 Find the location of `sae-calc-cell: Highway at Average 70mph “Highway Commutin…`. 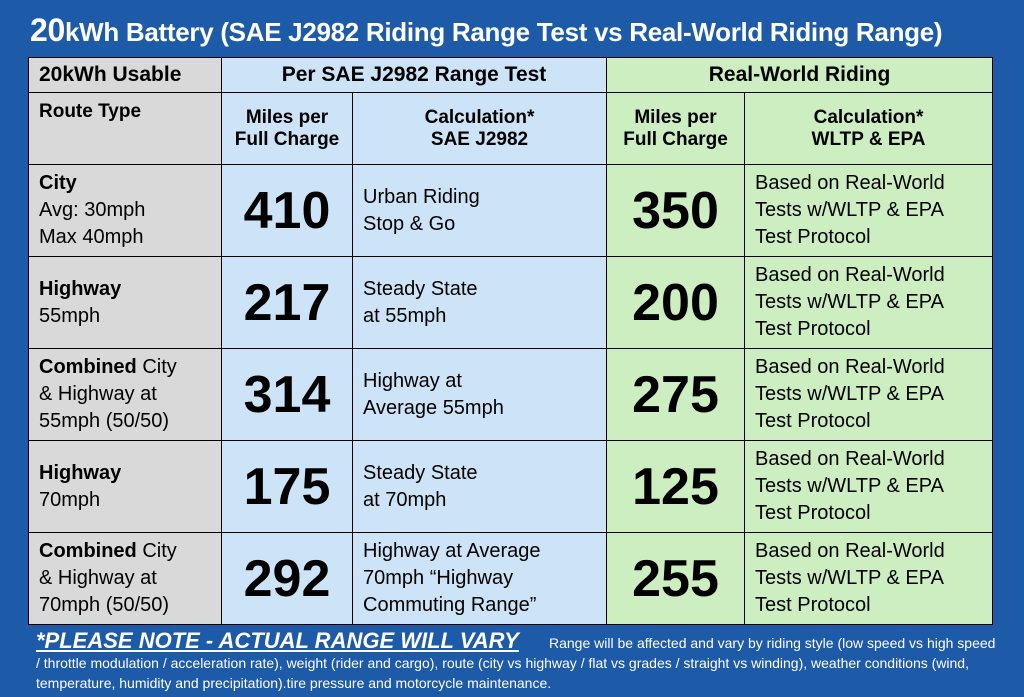

sae-calc-cell: Highway at Average 70mph “Highway Commutin… is located at coordinates (479, 578).